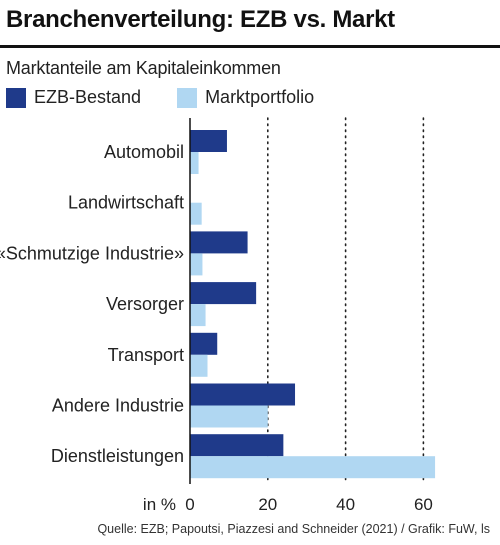 Image resolution: width=500 pixels, height=545 pixels. What do you see at coordinates (345, 504) in the screenshot?
I see `tick-label-40: 40` at bounding box center [345, 504].